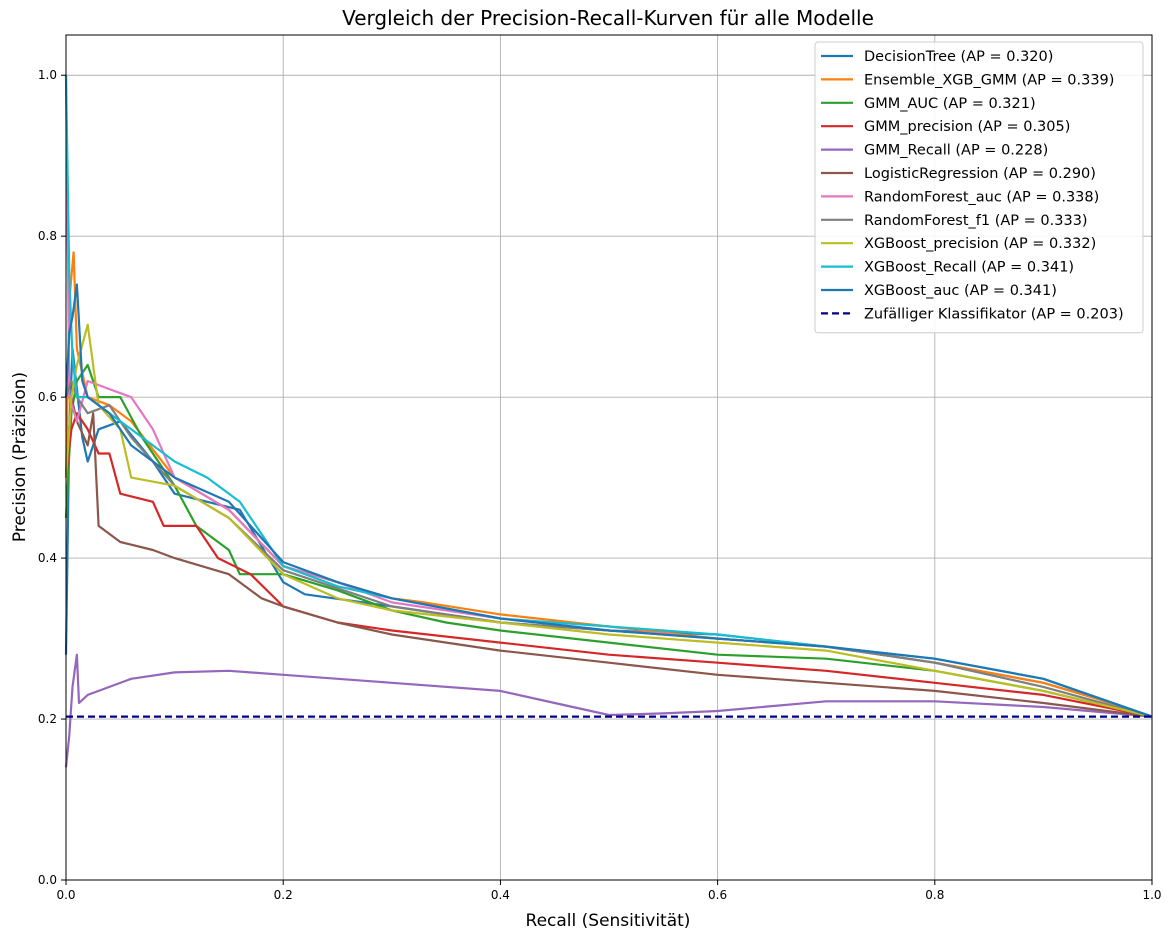 The width and height of the screenshot is (1172, 939). Describe the element at coordinates (994, 314) in the screenshot. I see `legend-entry-label: Zufälliger Klassifikator (AP = 0.203)` at that location.